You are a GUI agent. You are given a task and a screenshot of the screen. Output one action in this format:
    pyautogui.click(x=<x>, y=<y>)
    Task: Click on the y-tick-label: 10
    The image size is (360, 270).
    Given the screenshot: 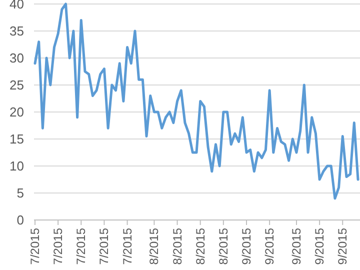 What is the action you would take?
    pyautogui.click(x=17, y=166)
    